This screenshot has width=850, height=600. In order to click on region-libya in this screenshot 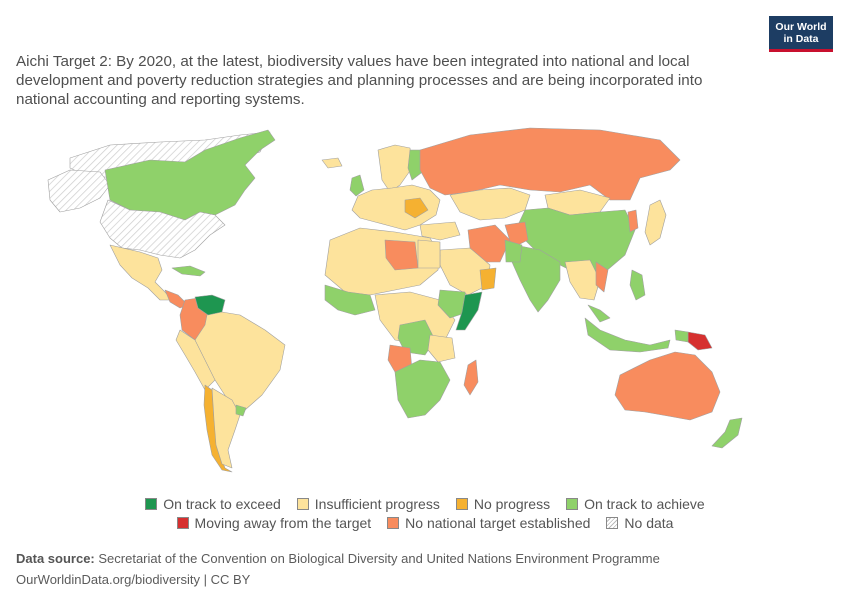, I will do `click(401, 255)`.